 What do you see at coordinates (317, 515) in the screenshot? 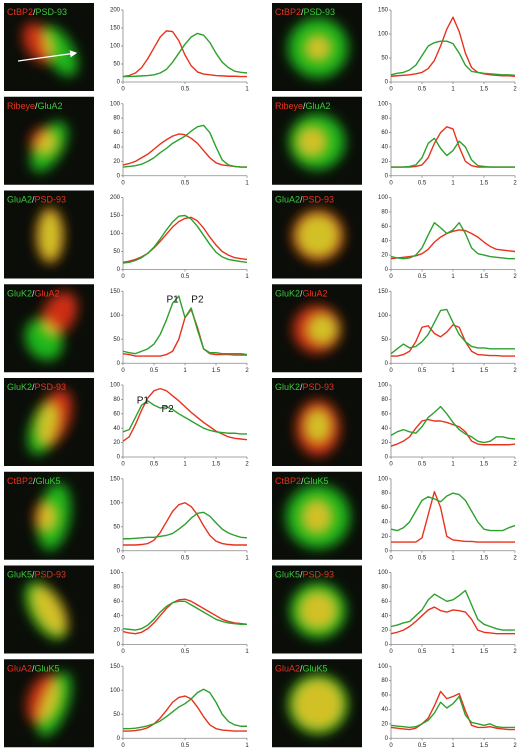
I see `micrograph: CtBP2/GluK5` at bounding box center [317, 515].